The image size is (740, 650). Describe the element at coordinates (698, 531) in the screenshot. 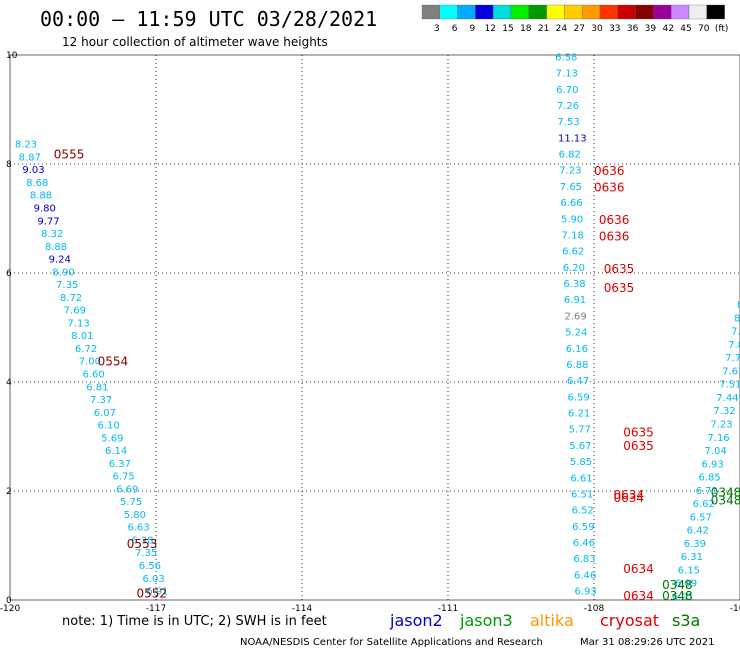

I see `swh-value: 6.42` at that location.